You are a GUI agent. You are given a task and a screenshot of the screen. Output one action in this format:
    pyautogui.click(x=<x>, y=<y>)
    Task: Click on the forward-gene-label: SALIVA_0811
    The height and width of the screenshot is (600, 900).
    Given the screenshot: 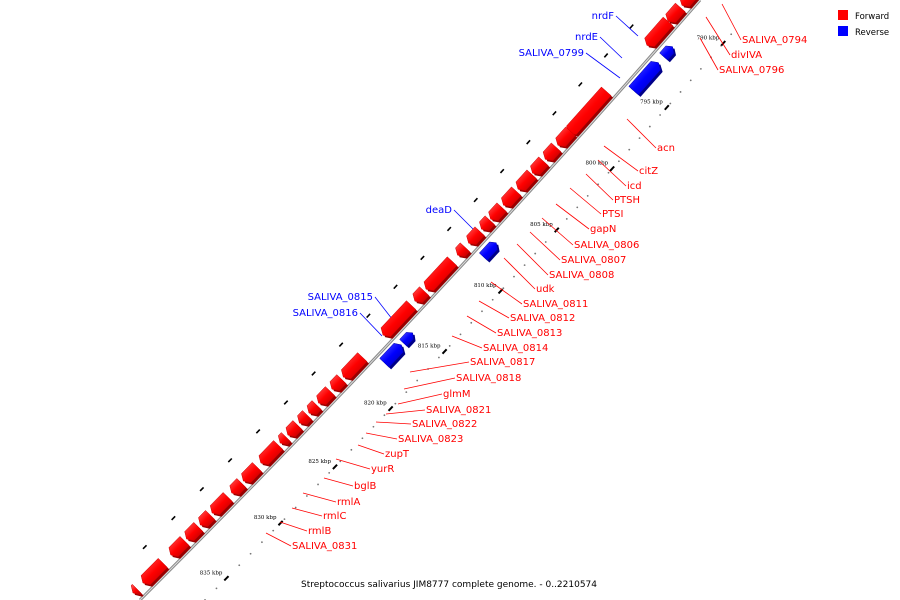 What is the action you would take?
    pyautogui.click(x=555, y=304)
    